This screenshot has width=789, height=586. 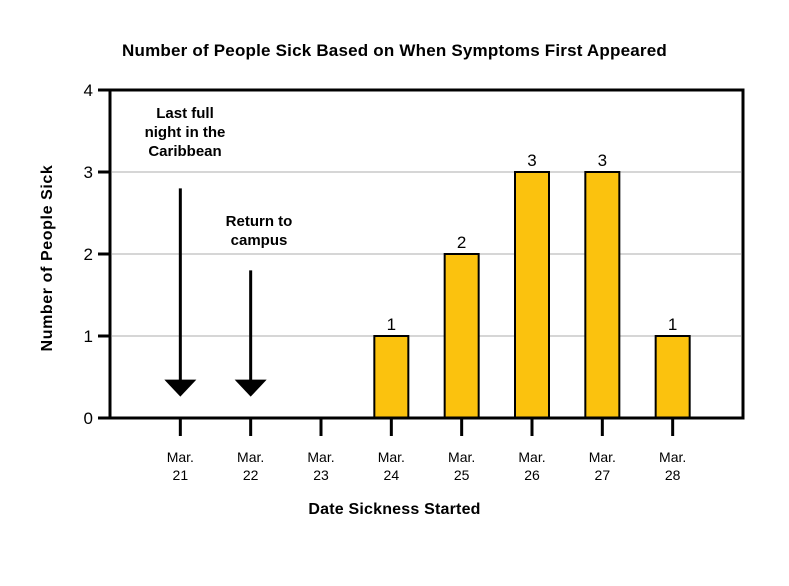 I want to click on x-axis-tick-label: Mar. 27, so click(x=602, y=466).